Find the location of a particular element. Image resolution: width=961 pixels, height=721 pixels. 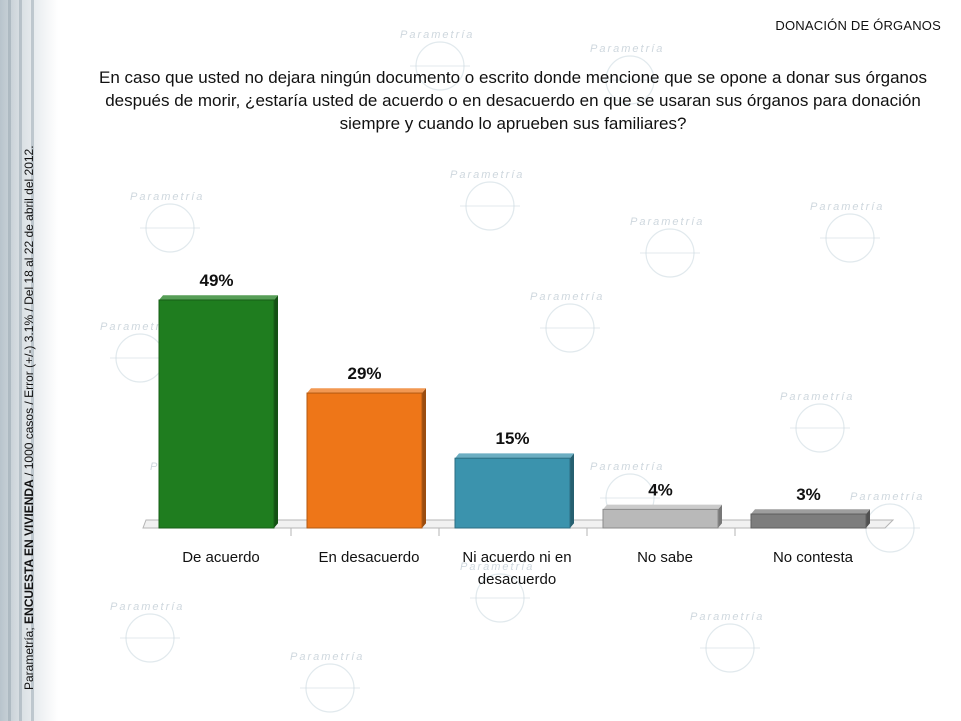

category-label: De acuerdo is located at coordinates (221, 557).